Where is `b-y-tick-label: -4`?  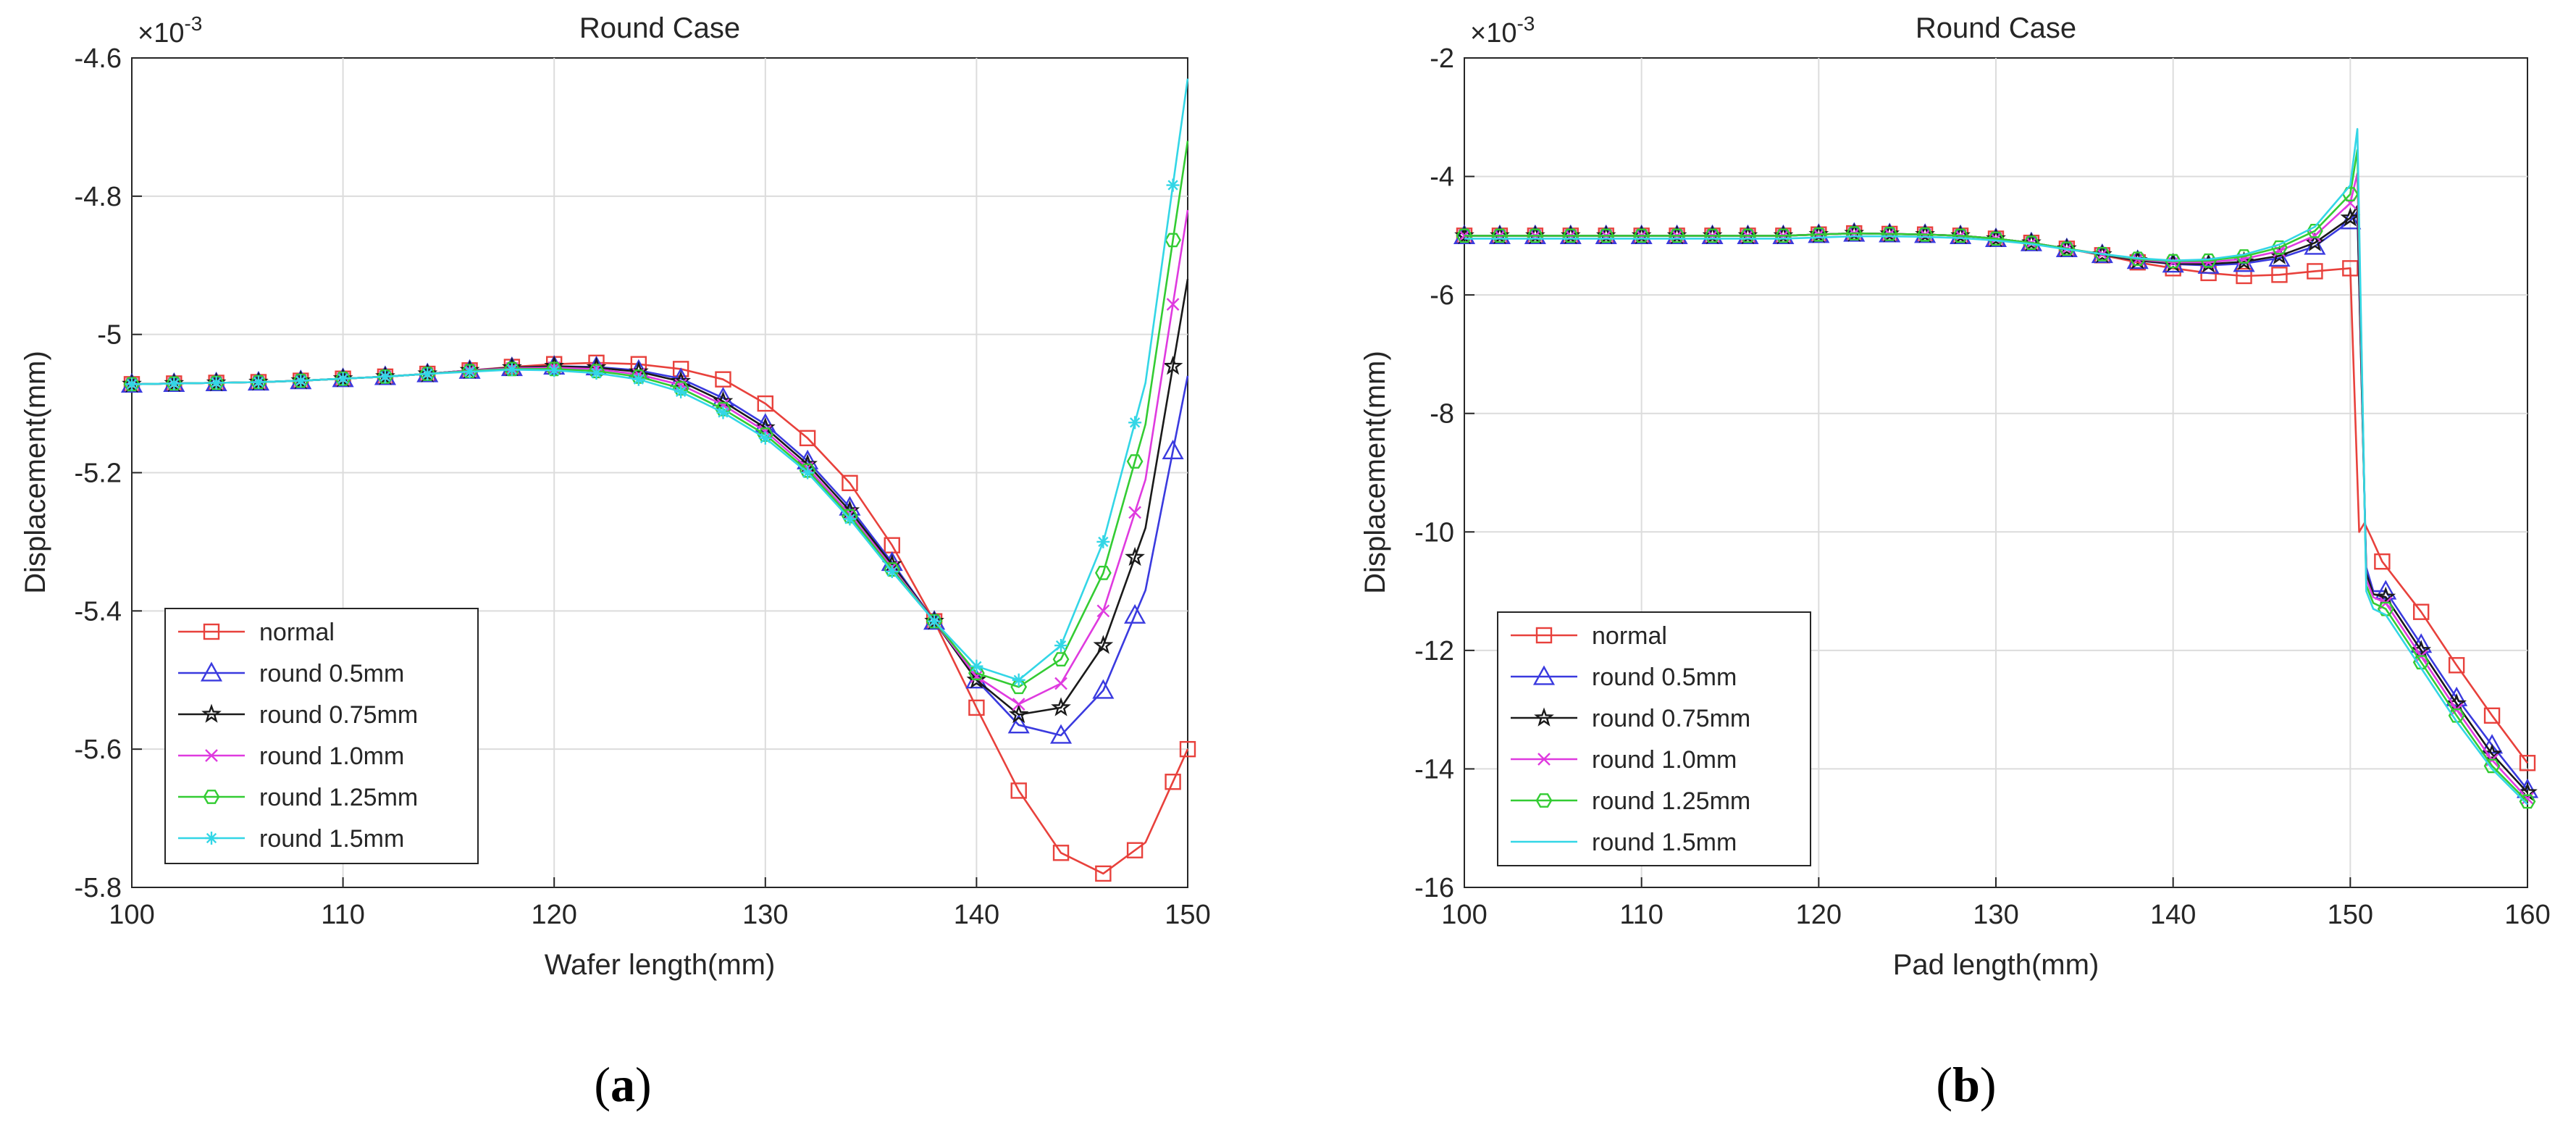
b-y-tick-label: -4 is located at coordinates (1442, 177).